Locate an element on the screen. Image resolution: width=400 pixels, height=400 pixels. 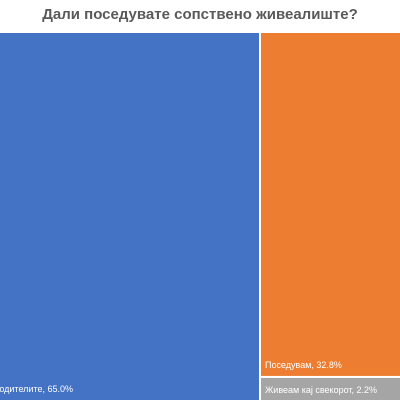
chart-title: Дали поседувате сопствено живеалиште? is located at coordinates (200, 14).